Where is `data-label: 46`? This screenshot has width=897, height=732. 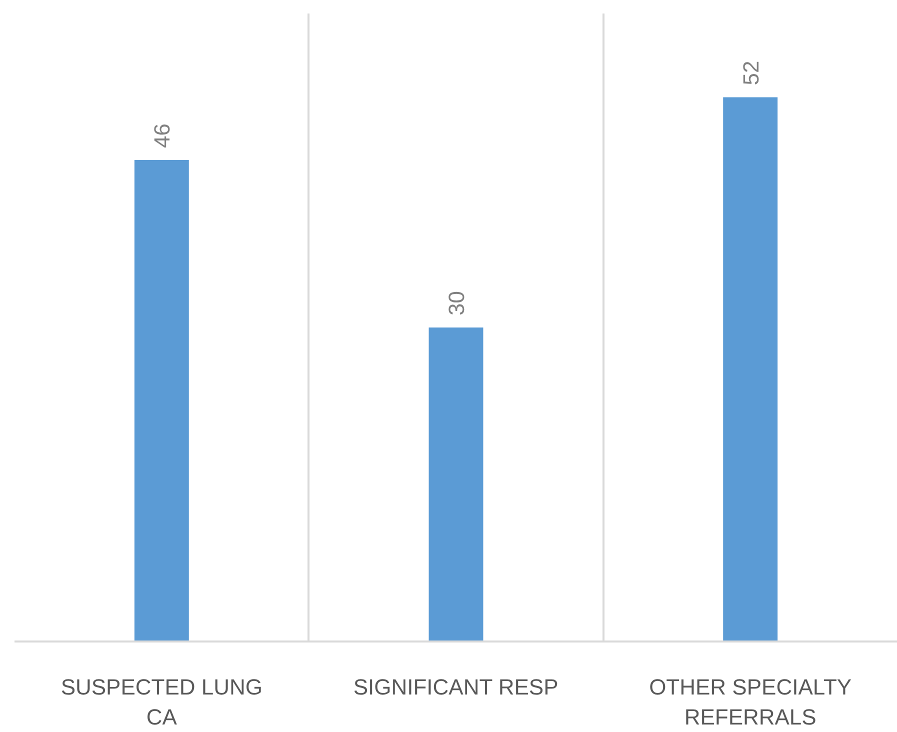 data-label: 46 is located at coordinates (162, 136).